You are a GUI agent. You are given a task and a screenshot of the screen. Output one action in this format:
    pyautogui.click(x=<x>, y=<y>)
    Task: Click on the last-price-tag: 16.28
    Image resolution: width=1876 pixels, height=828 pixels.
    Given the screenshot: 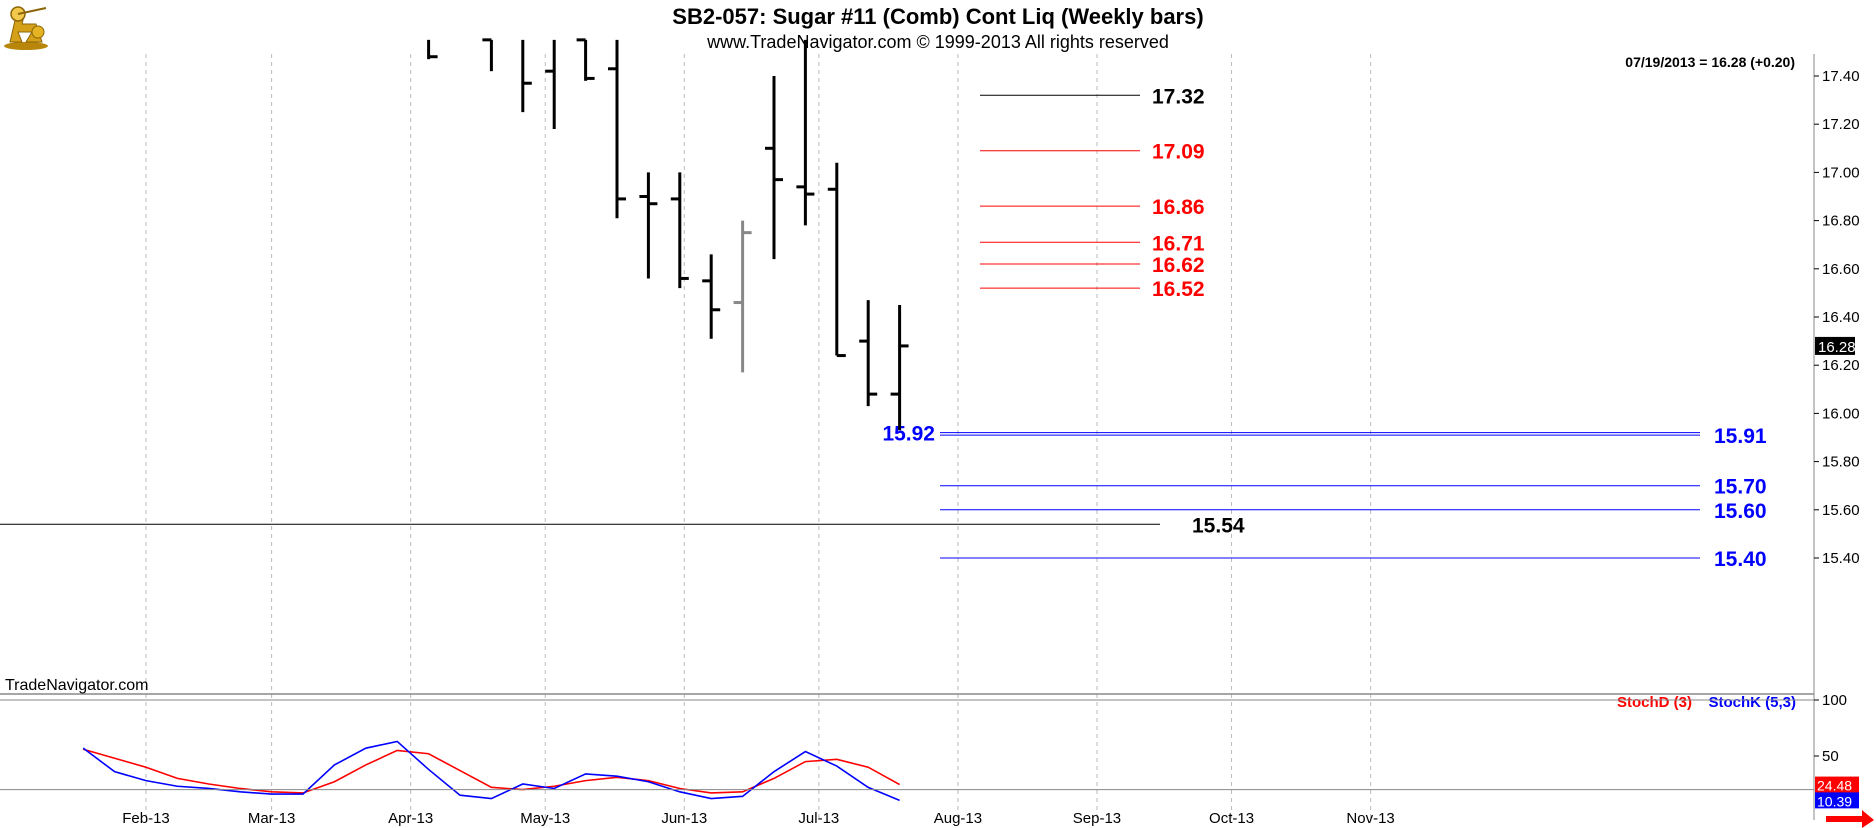 What is the action you would take?
    pyautogui.click(x=1837, y=347)
    